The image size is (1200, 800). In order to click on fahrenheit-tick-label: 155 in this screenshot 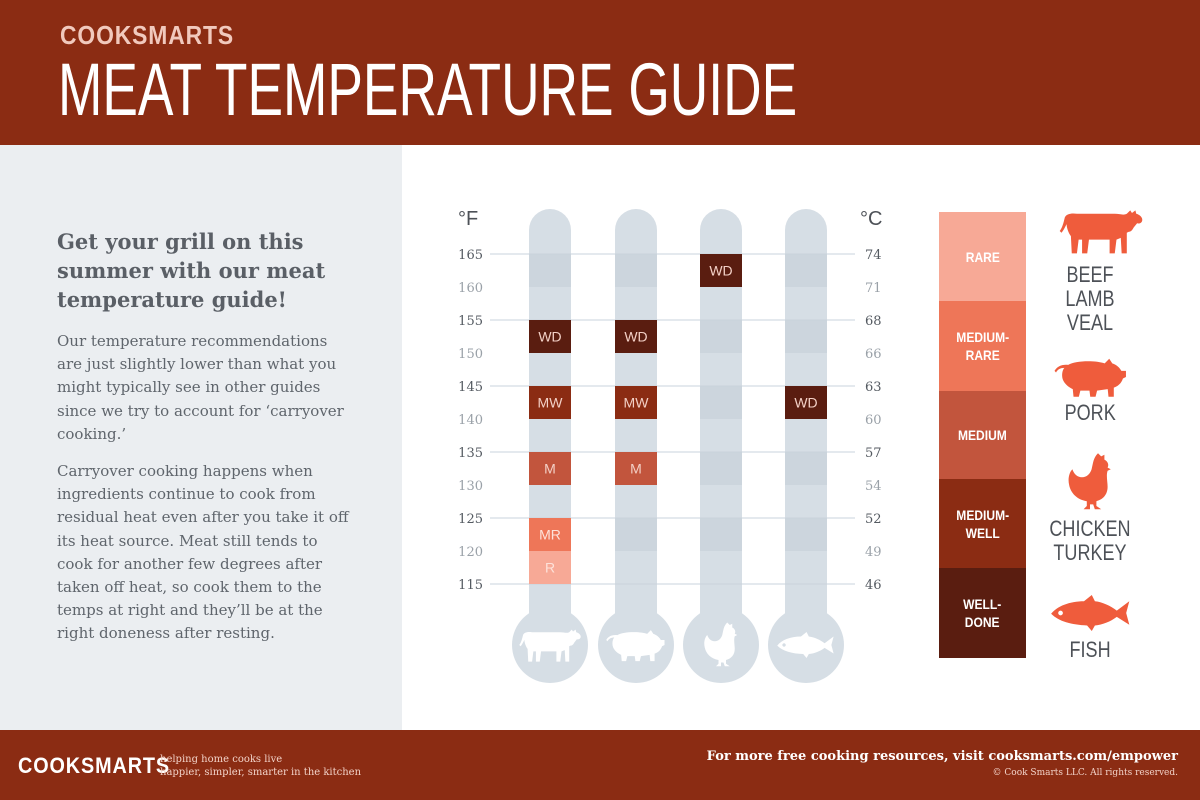, I will do `click(470, 321)`.